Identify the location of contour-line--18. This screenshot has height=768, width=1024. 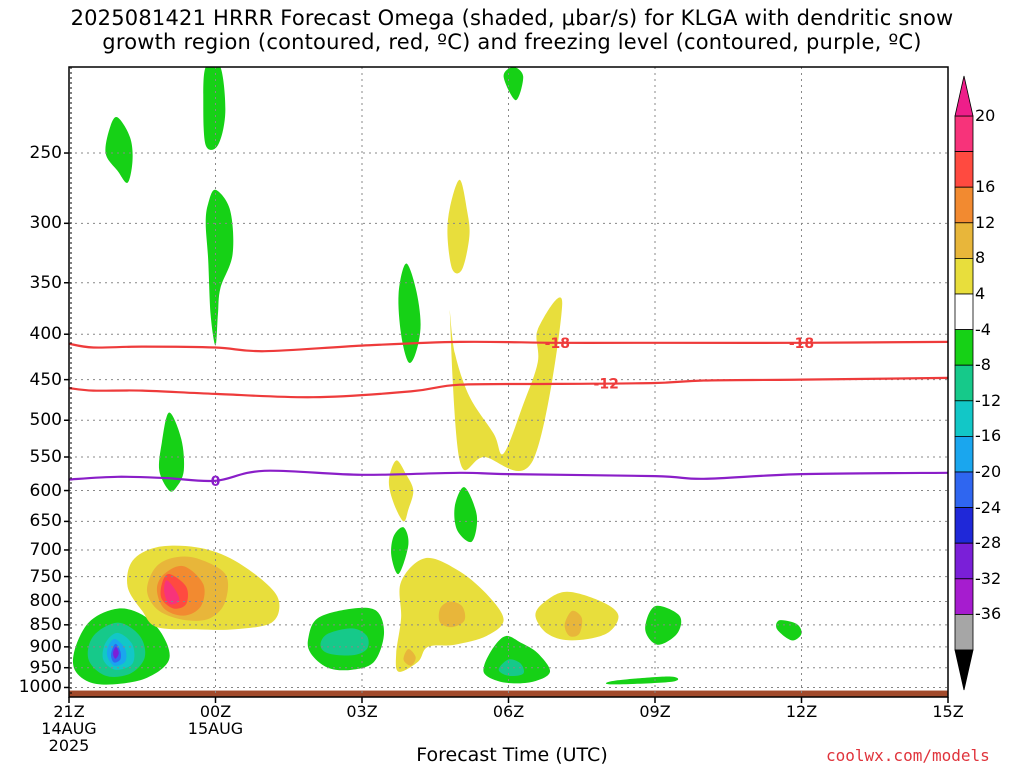
(508, 346).